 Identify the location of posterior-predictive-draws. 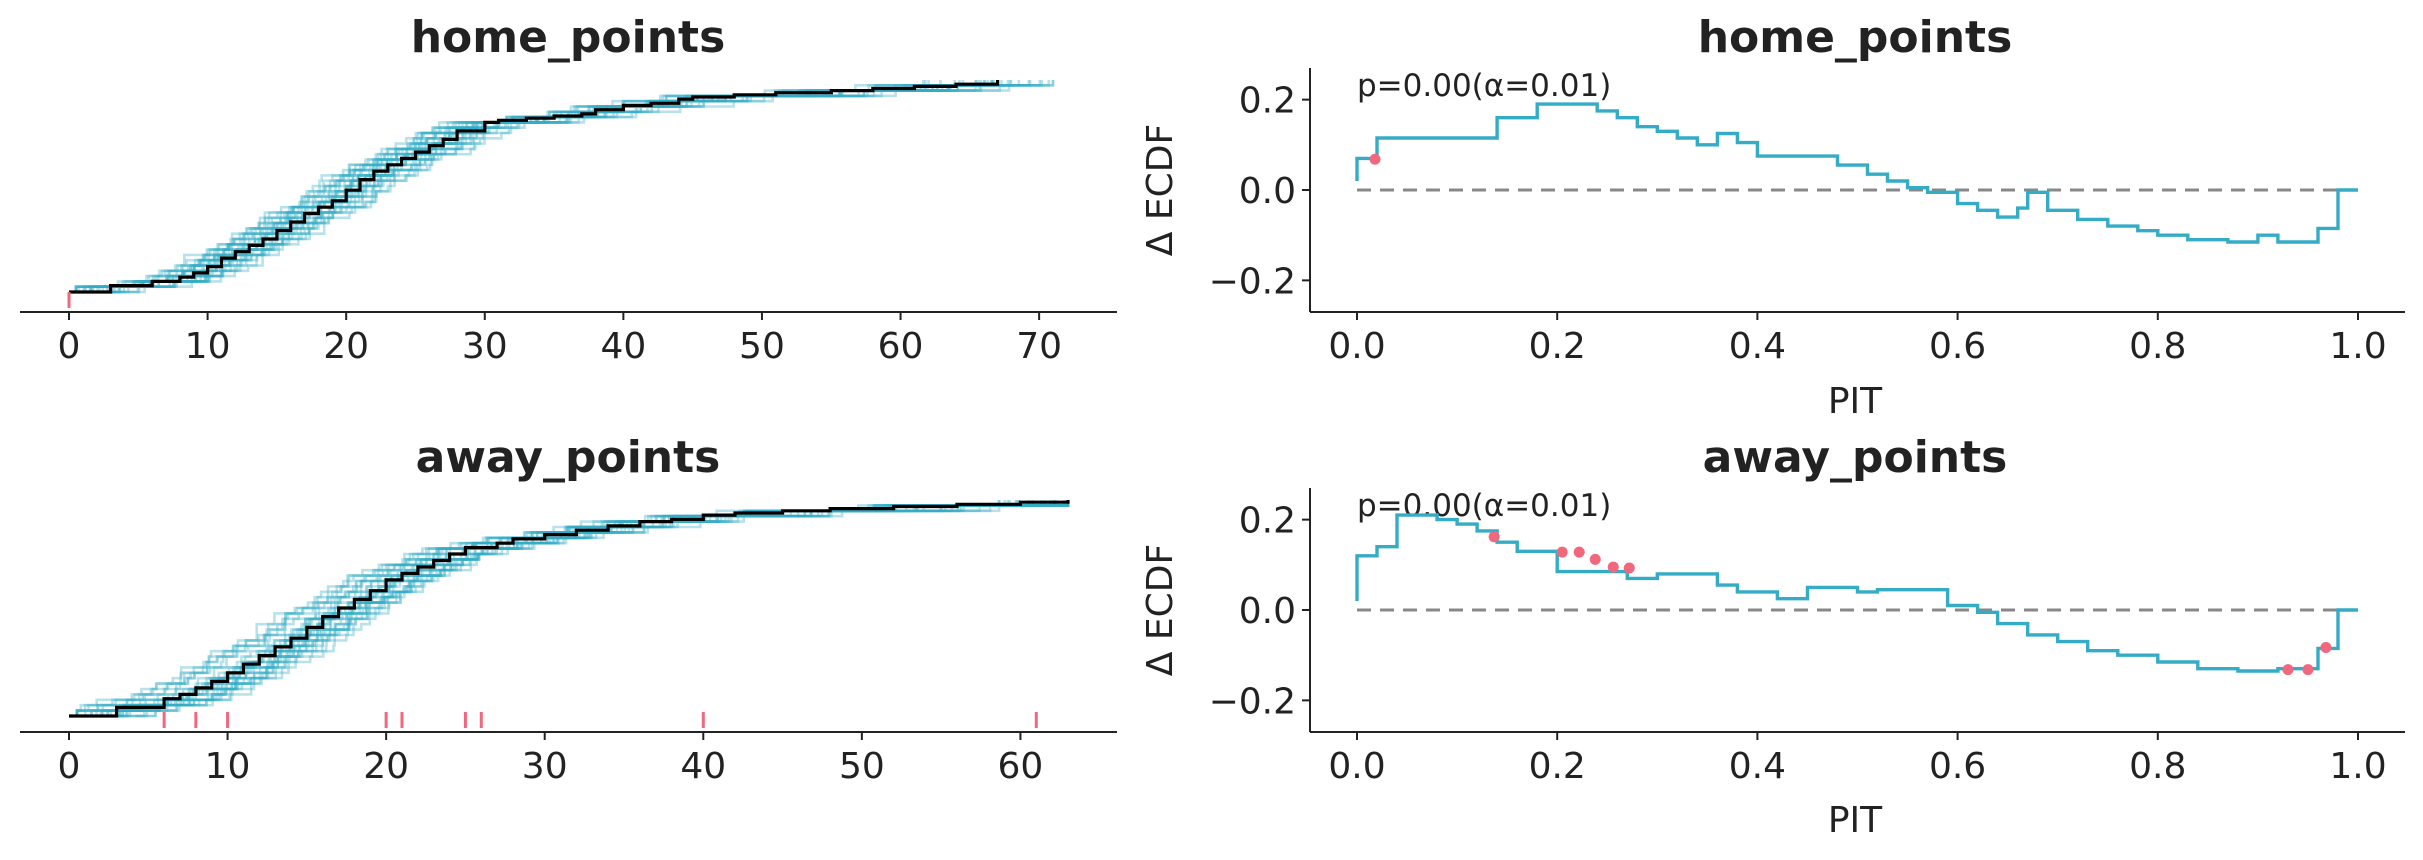
(572, 609).